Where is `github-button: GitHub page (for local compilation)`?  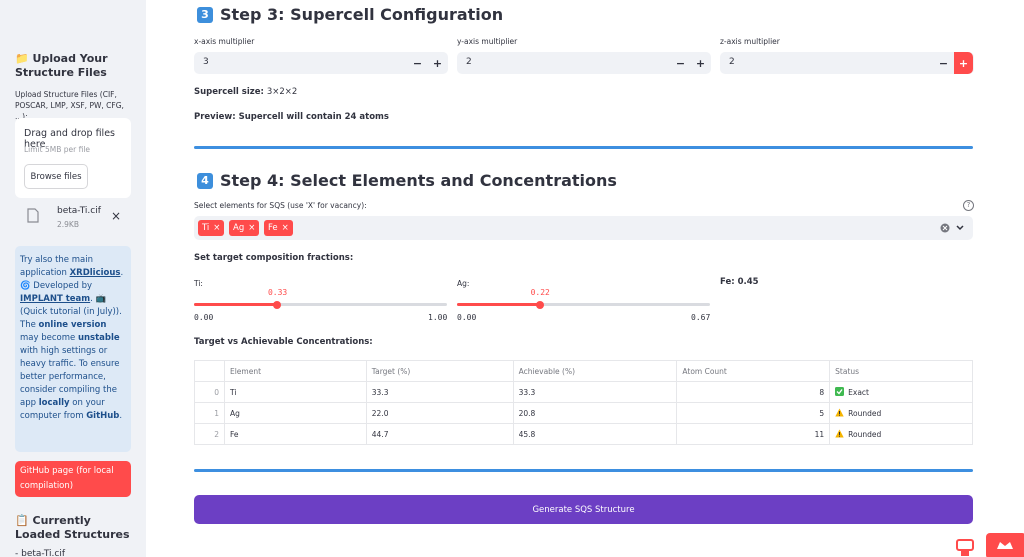
github-button: GitHub page (for local compilation) is located at coordinates (73, 479).